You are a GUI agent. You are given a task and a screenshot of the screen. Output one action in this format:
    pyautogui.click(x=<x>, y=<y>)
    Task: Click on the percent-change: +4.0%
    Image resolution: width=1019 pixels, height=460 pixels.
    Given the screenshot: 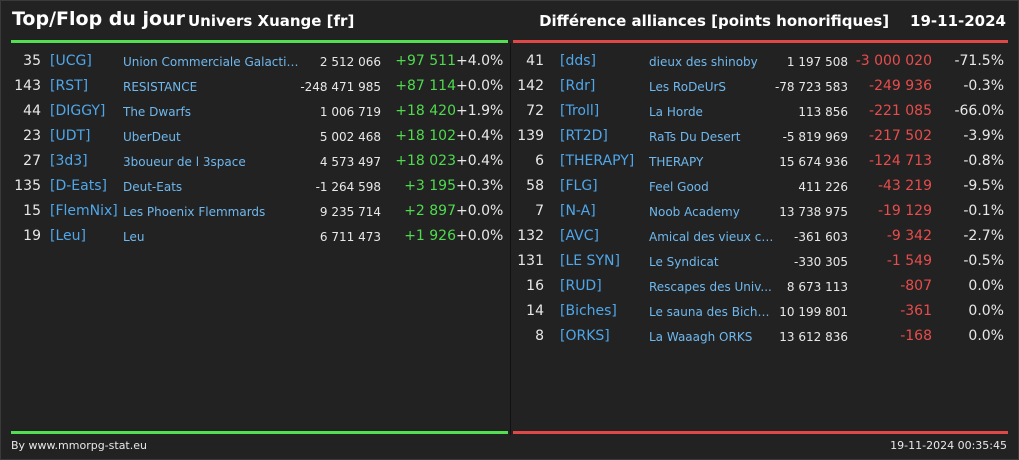 What is the action you would take?
    pyautogui.click(x=480, y=61)
    